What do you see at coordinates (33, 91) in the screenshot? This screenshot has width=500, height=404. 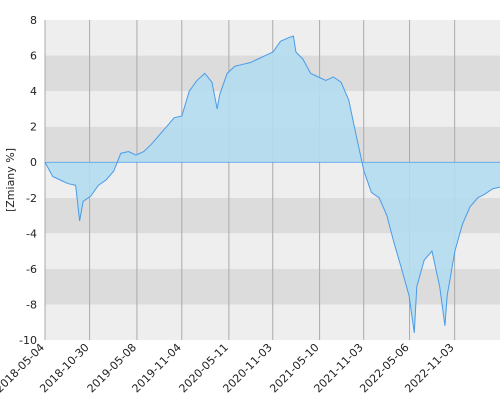 I see `y-tick-label: 4` at bounding box center [33, 91].